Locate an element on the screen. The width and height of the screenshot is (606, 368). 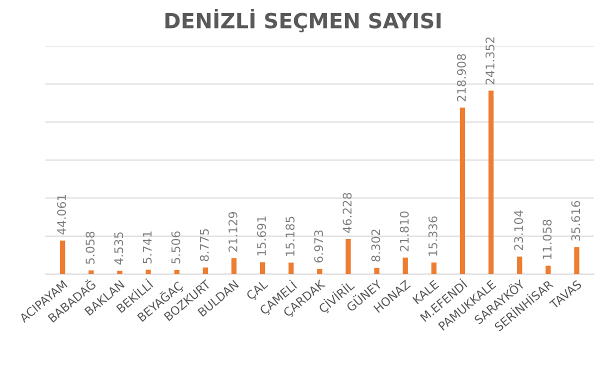
data-label: 218.908 is located at coordinates (461, 78).